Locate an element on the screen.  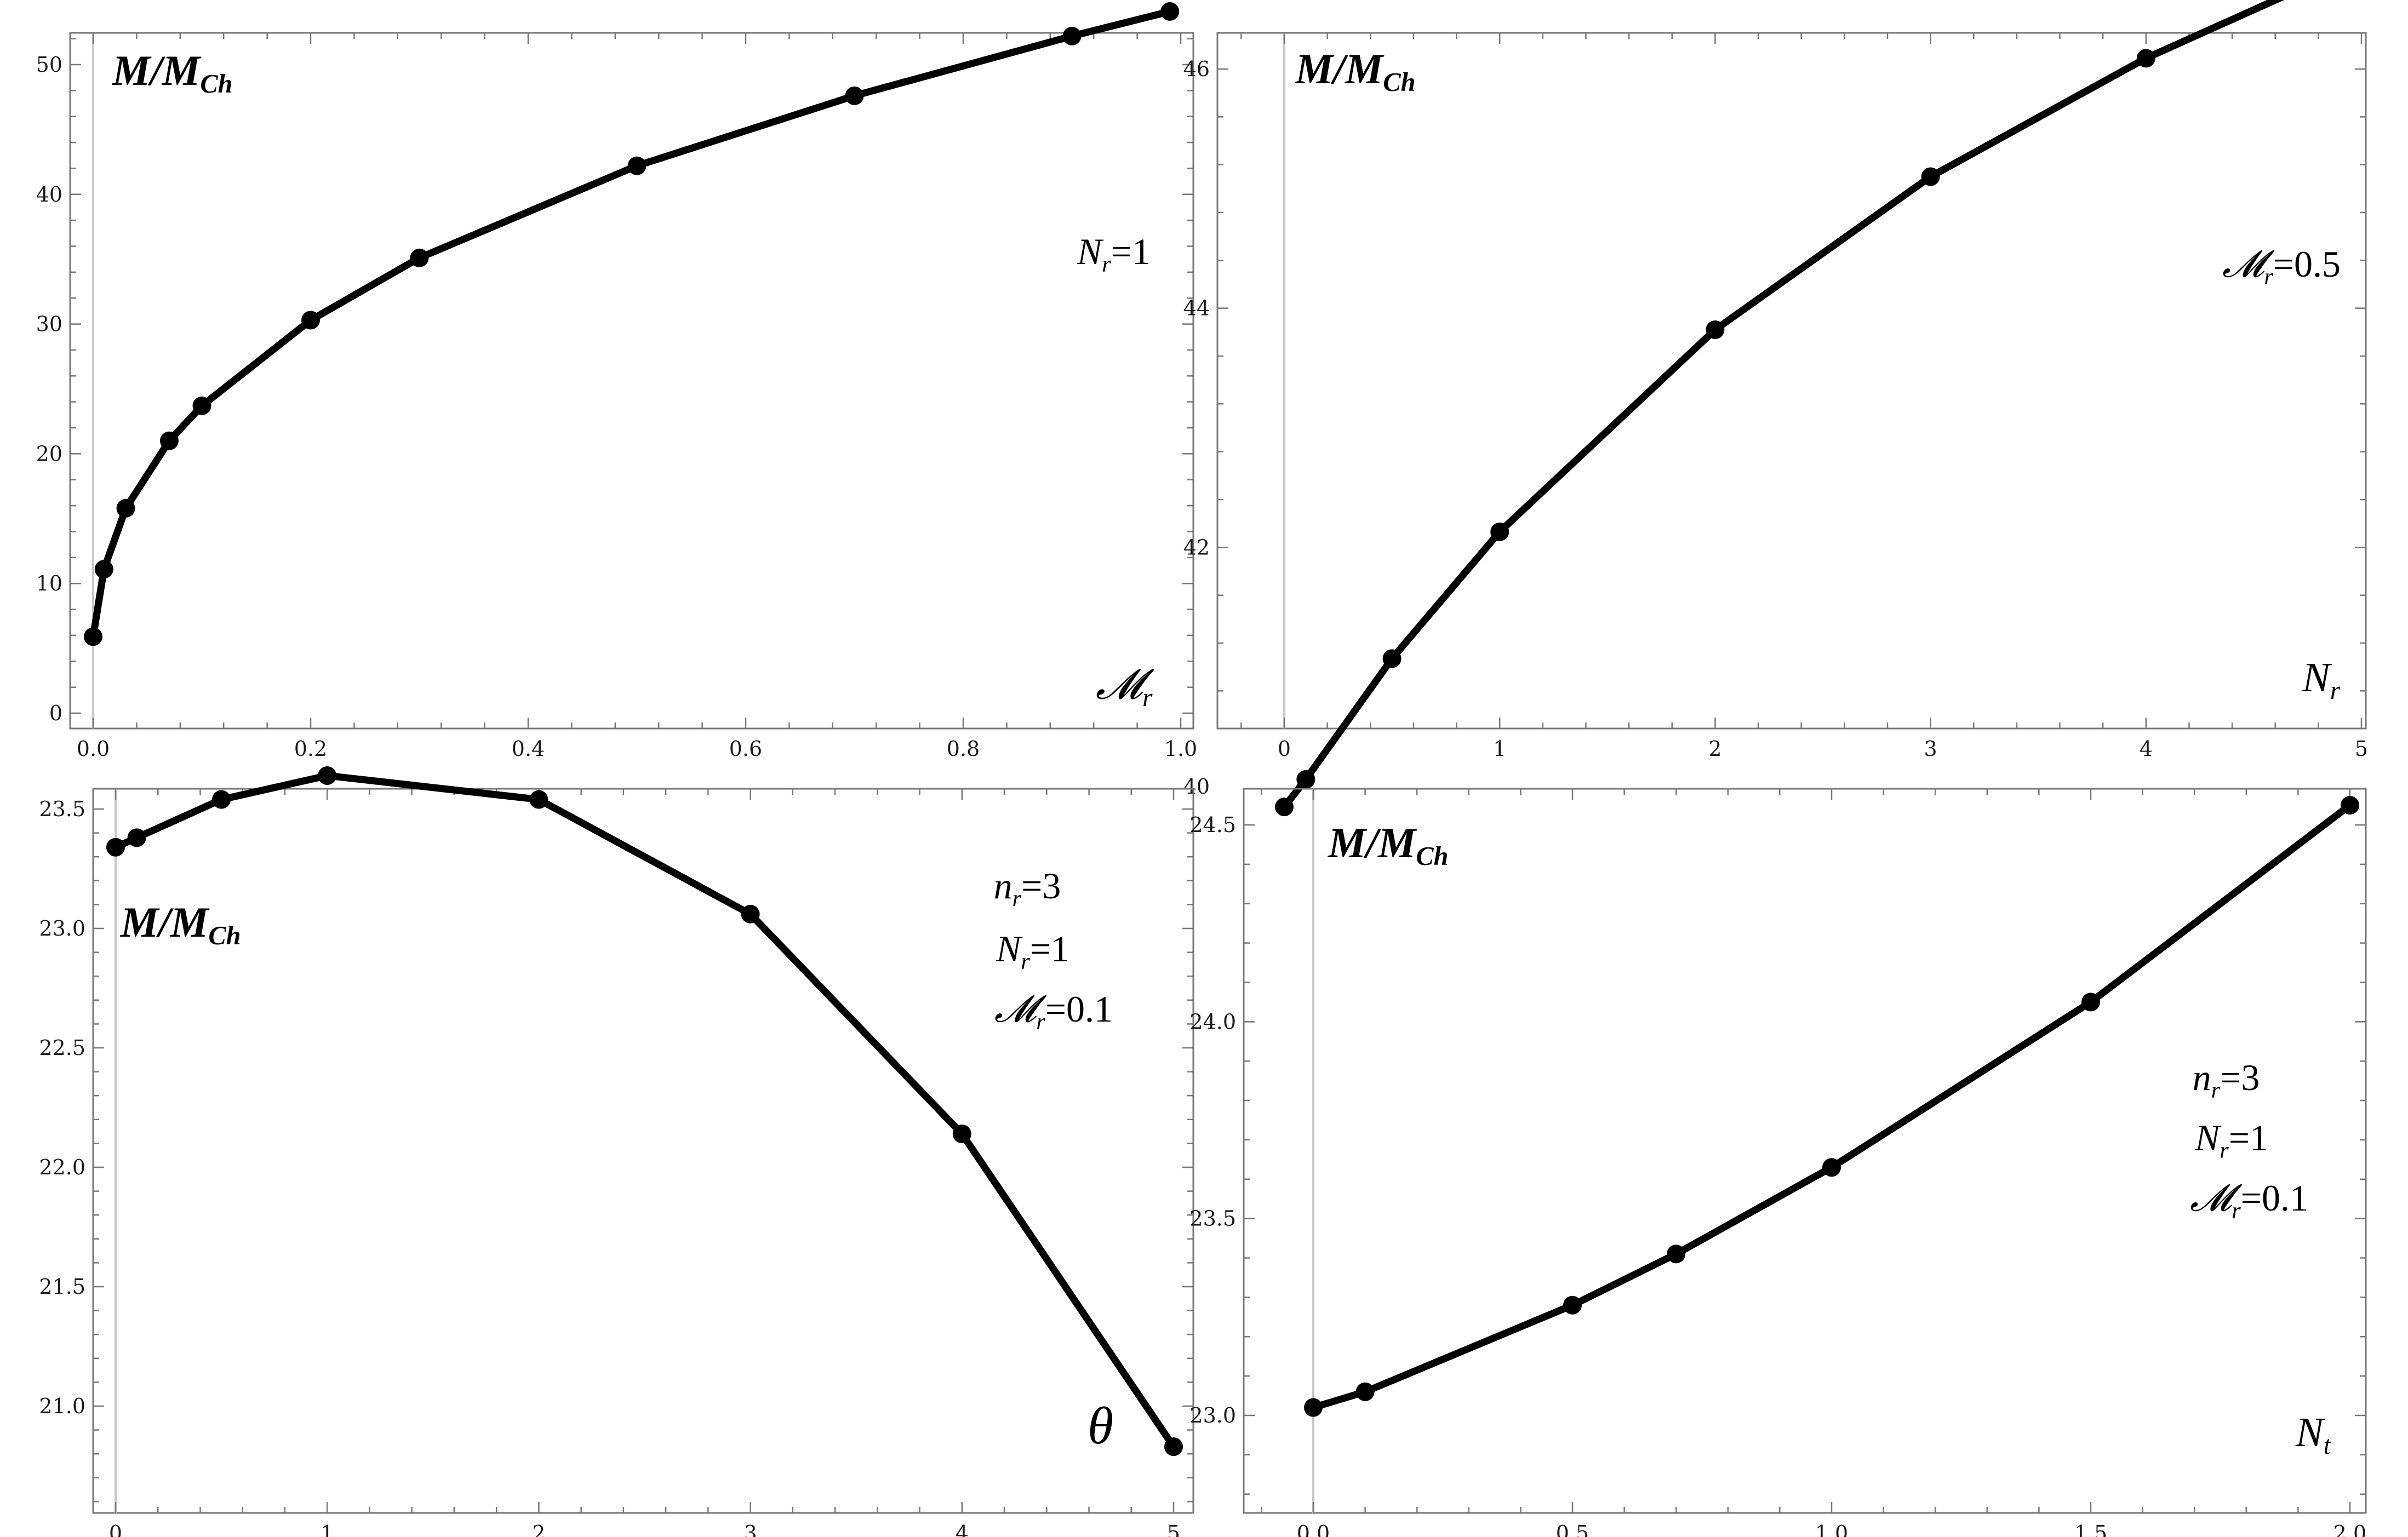
x-axis-label: θ is located at coordinates (1101, 1425).